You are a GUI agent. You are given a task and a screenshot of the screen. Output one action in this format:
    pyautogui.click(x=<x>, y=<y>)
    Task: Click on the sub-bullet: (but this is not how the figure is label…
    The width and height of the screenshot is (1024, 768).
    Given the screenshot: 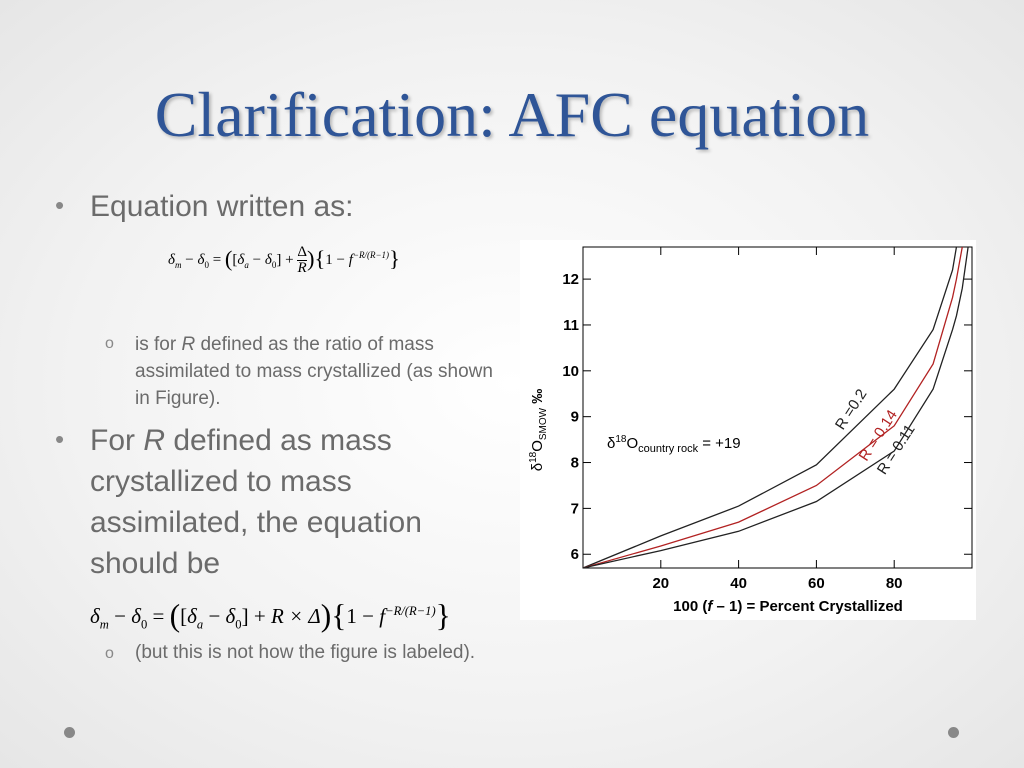 What is the action you would take?
    pyautogui.click(x=305, y=652)
    